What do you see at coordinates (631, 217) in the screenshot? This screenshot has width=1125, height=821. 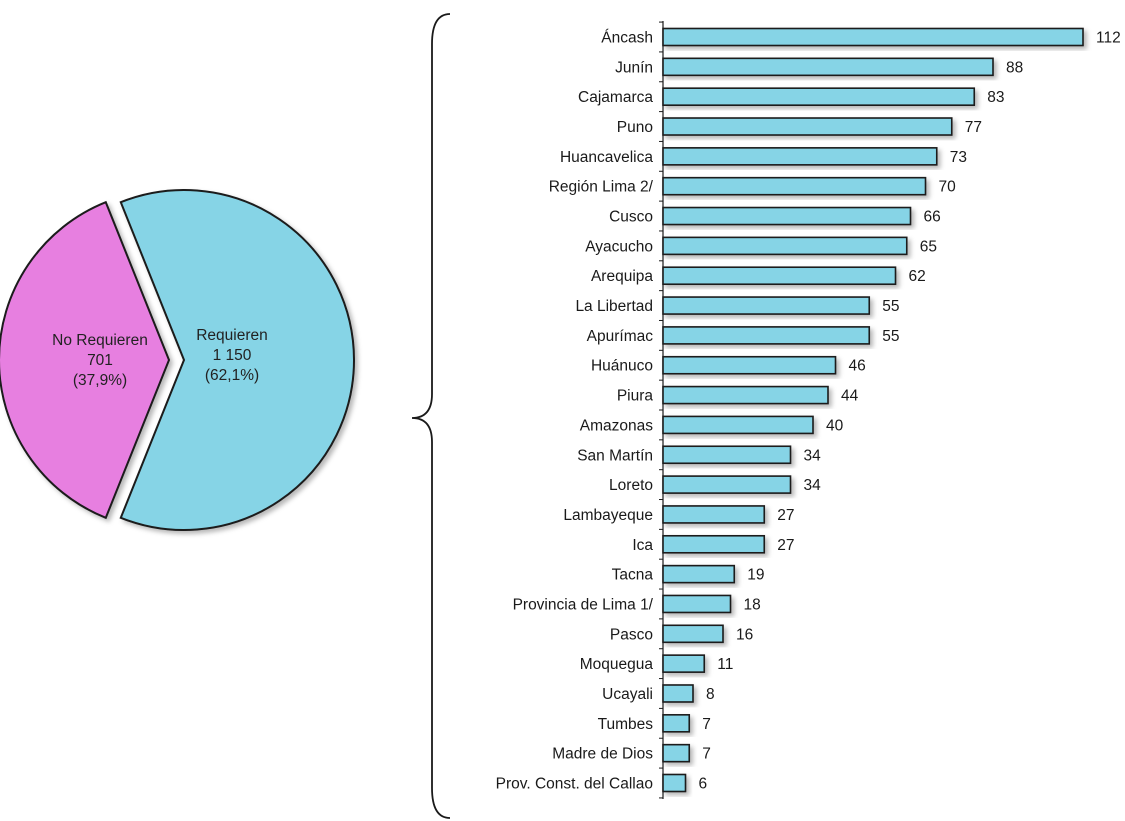 I see `category-label-6: Cusco` at bounding box center [631, 217].